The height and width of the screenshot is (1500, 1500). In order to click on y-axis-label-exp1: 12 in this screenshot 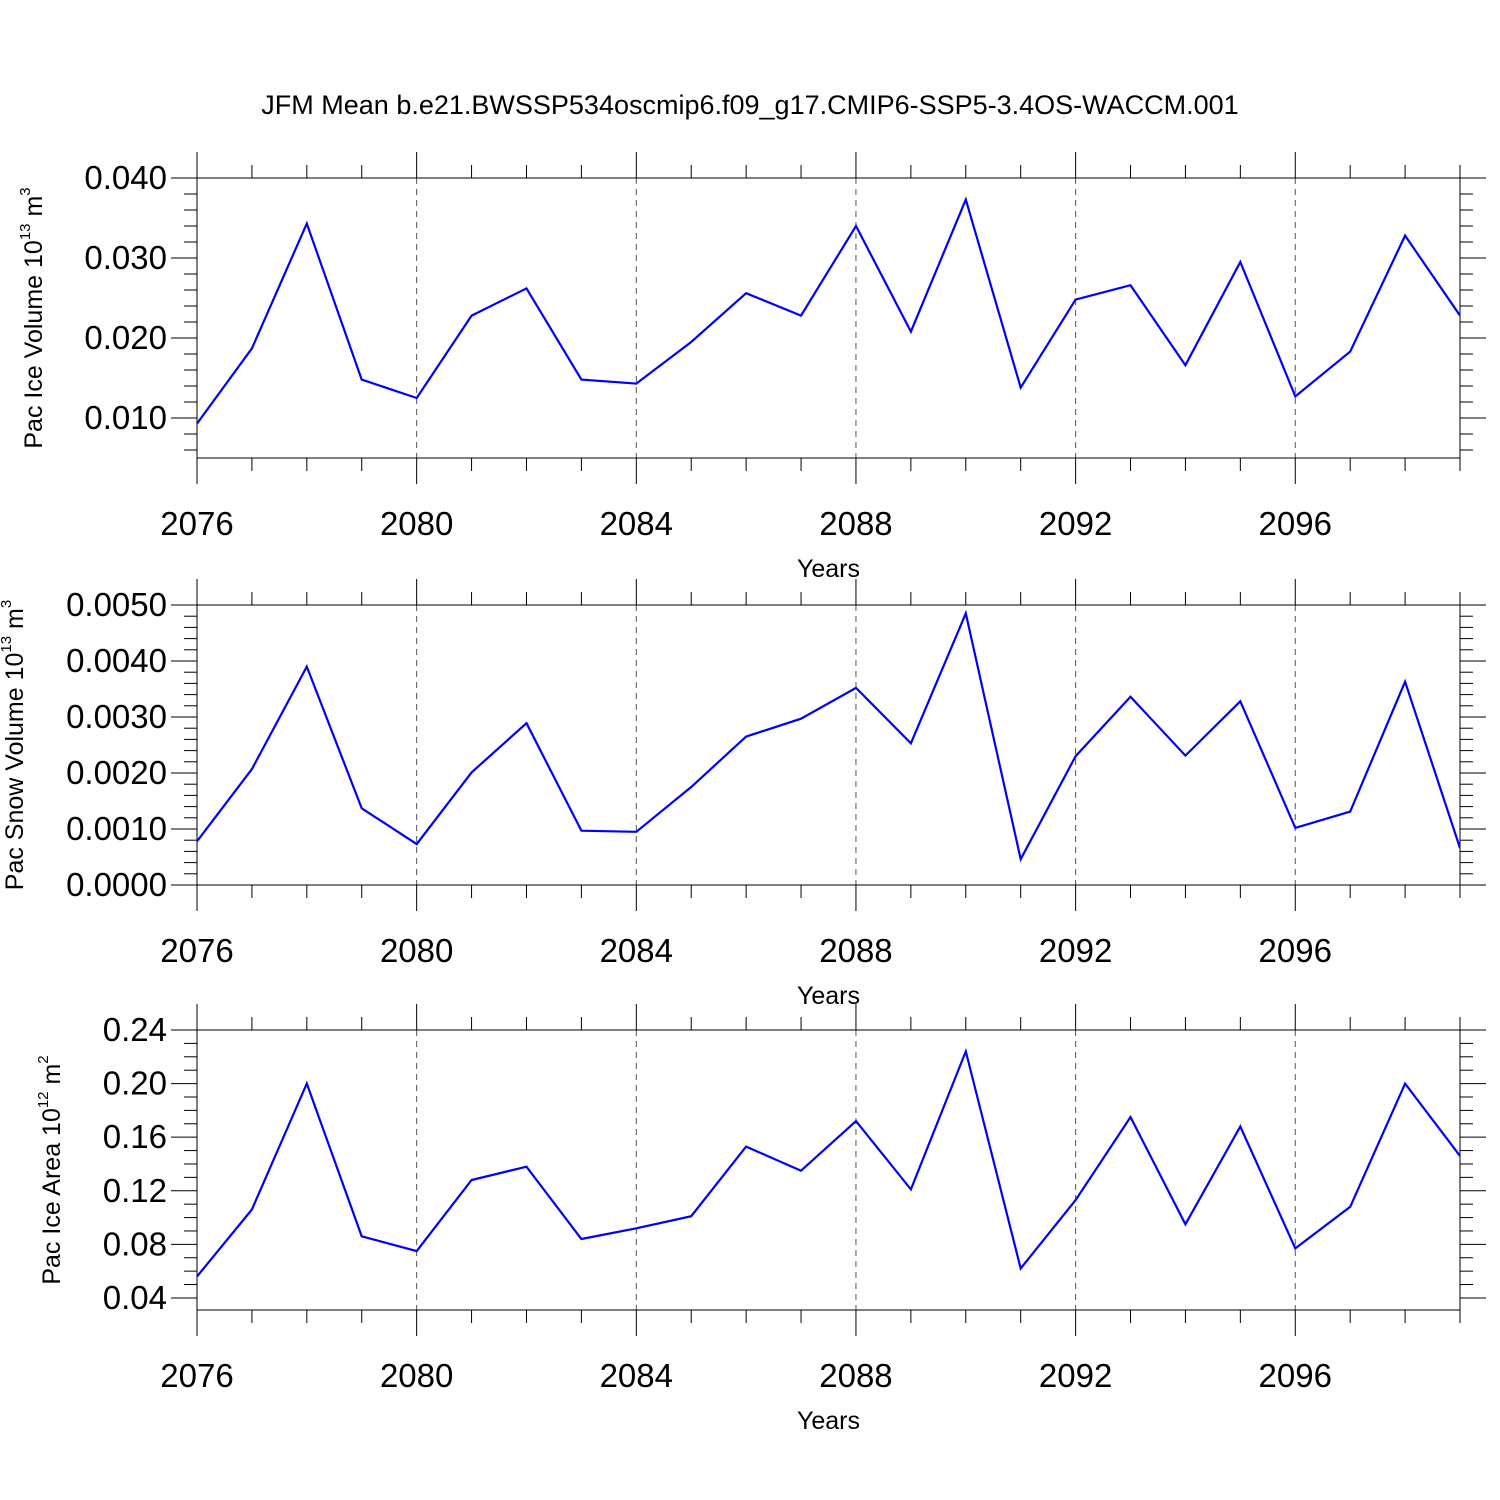, I will do `click(43, 1099)`.